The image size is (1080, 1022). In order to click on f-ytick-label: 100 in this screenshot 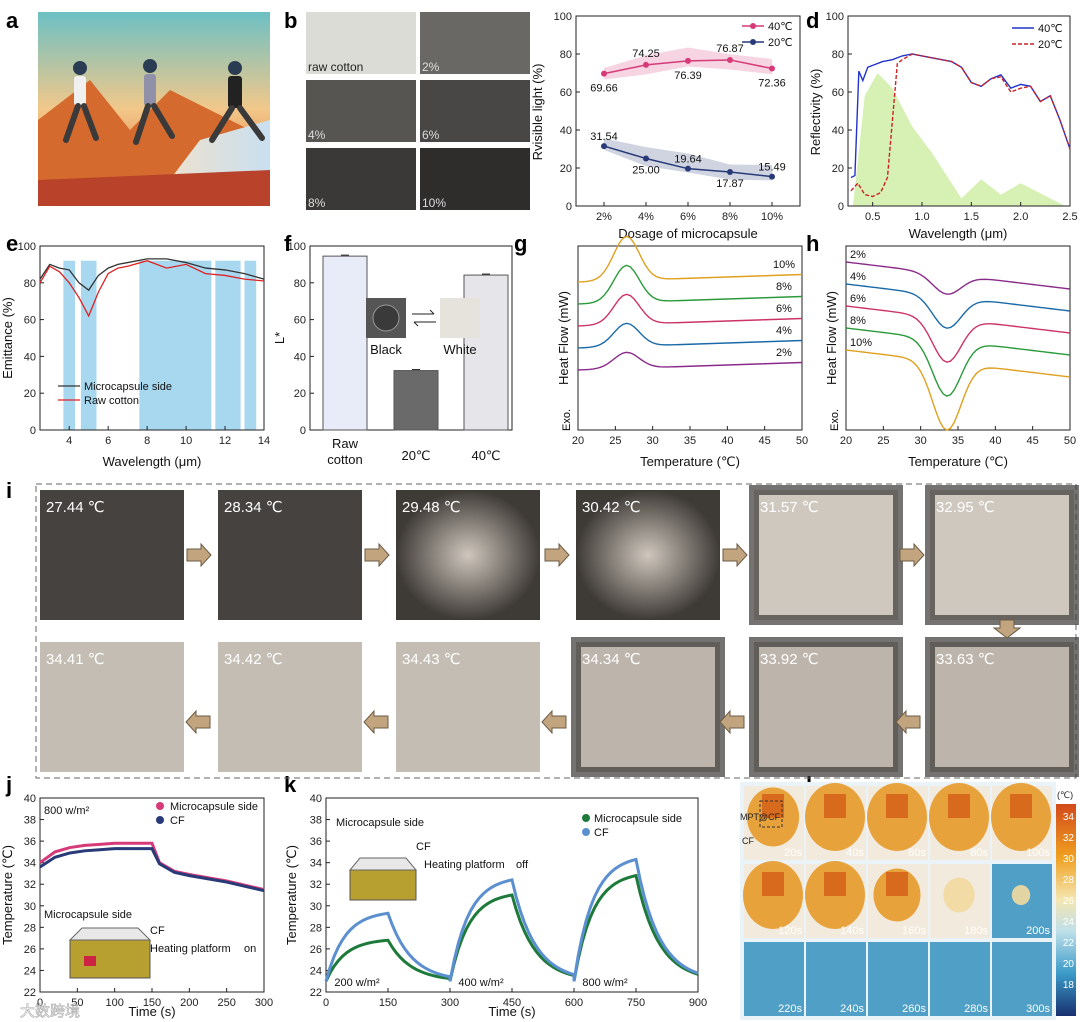, I will do `click(297, 247)`.